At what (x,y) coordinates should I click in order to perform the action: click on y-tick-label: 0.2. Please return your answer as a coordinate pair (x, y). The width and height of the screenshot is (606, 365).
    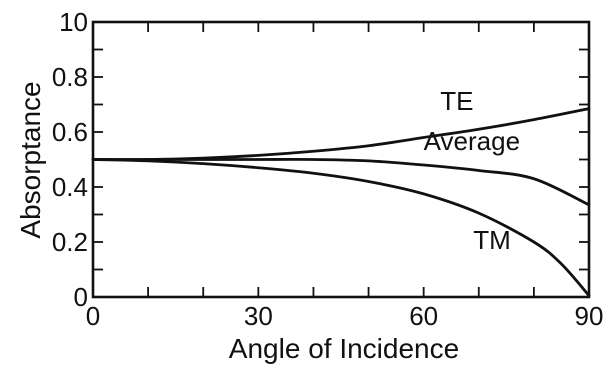
    Looking at the image, I should click on (70, 242).